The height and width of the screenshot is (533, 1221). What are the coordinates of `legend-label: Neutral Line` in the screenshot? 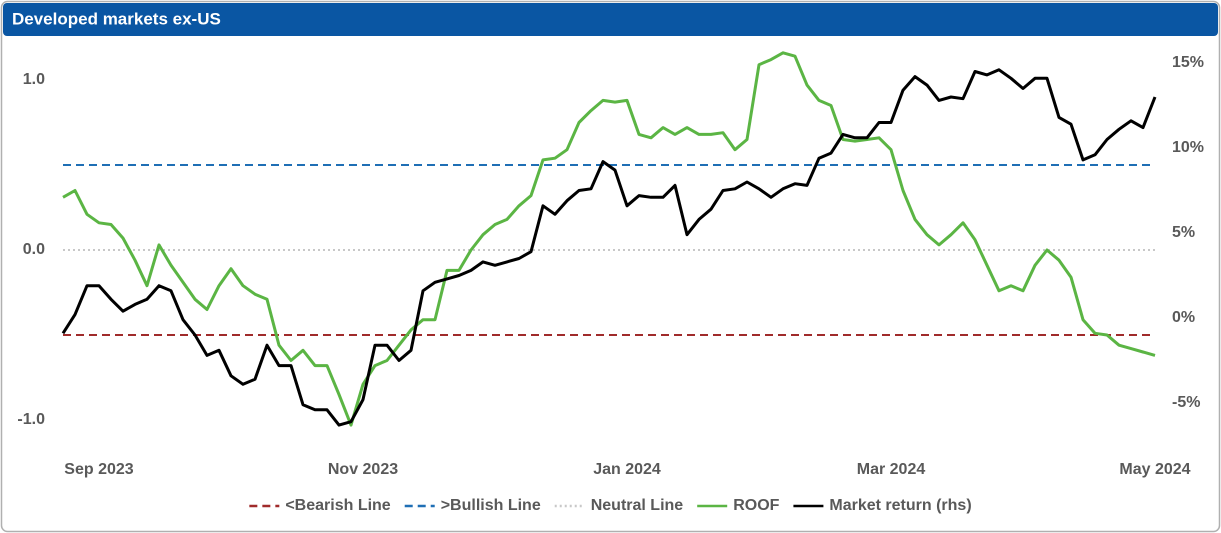 It's located at (637, 505).